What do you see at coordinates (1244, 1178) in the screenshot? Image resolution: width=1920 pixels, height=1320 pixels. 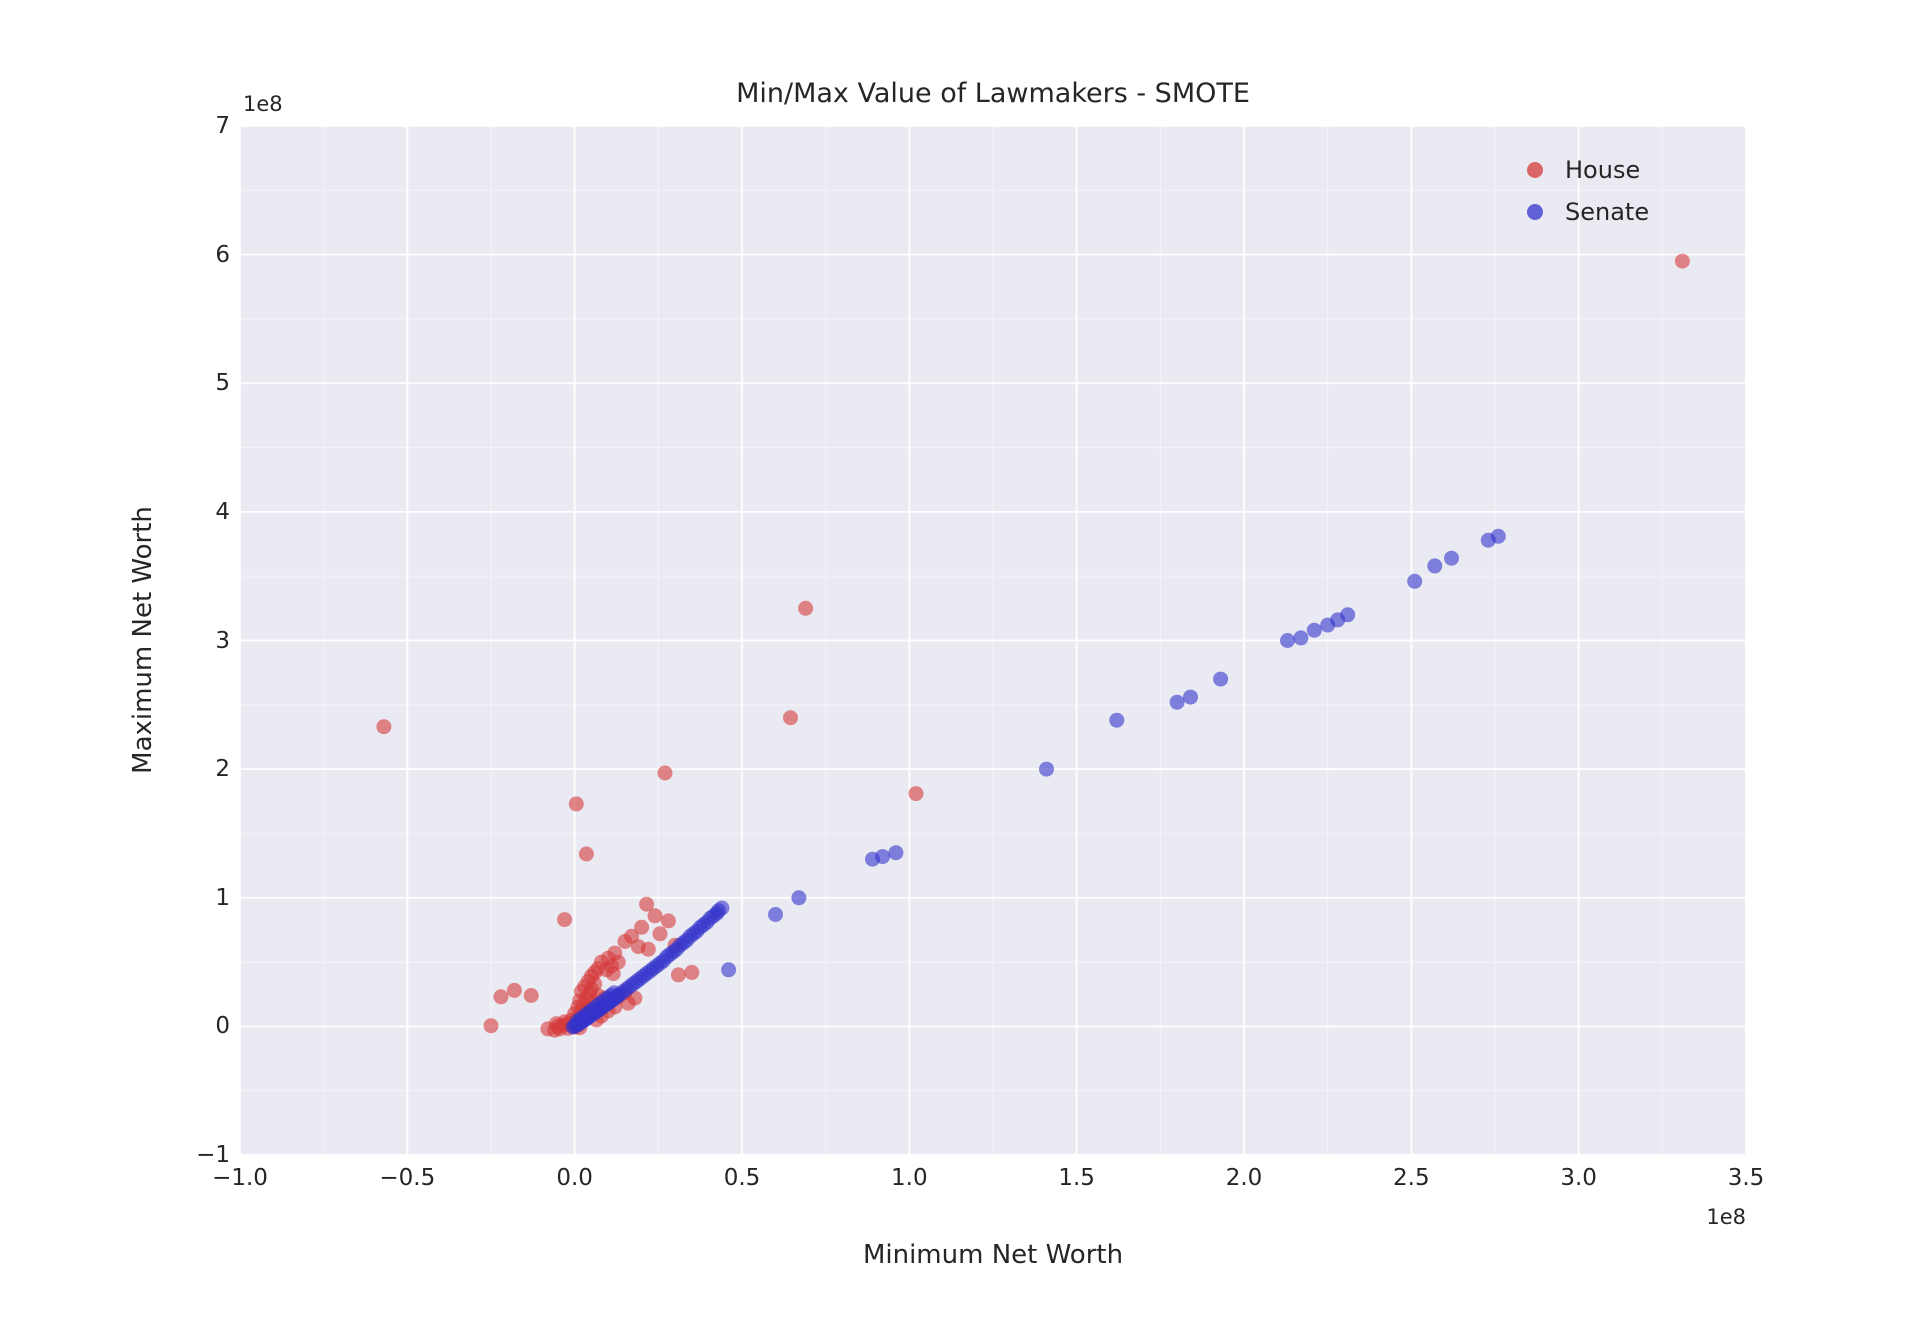 I see `x-tick-label: 2.0` at bounding box center [1244, 1178].